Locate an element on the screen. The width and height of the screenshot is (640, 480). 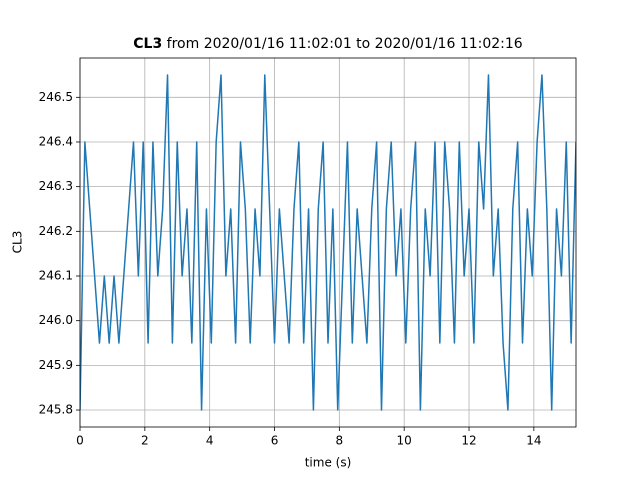
y-tick-label: 246.2 is located at coordinates (56, 231).